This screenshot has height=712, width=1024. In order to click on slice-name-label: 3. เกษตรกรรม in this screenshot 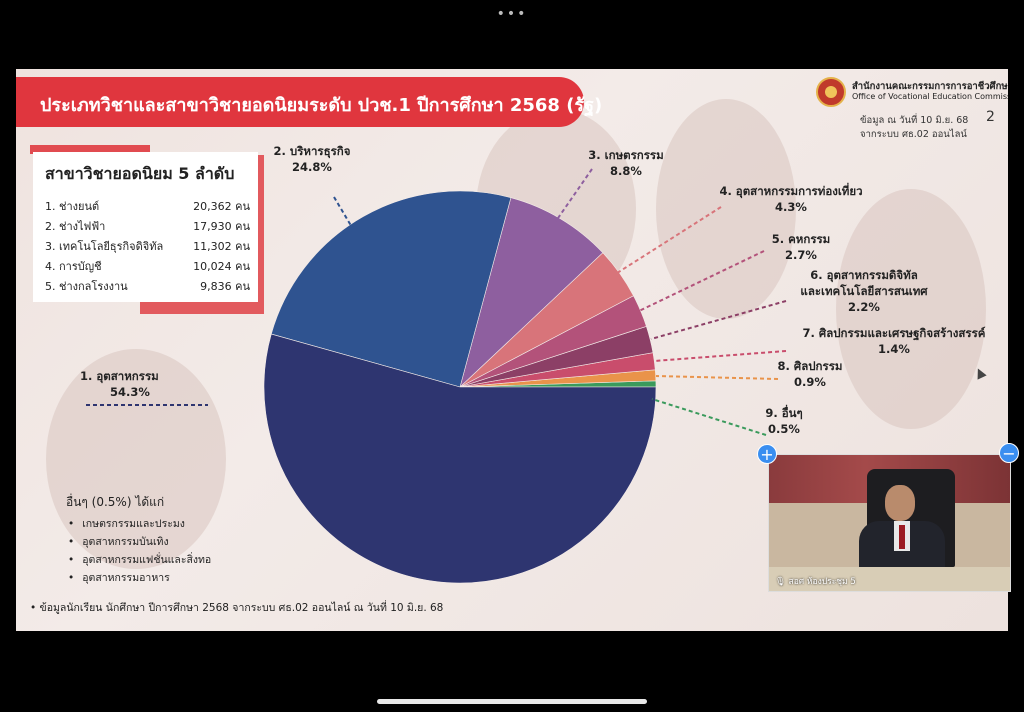, I will do `click(625, 155)`.